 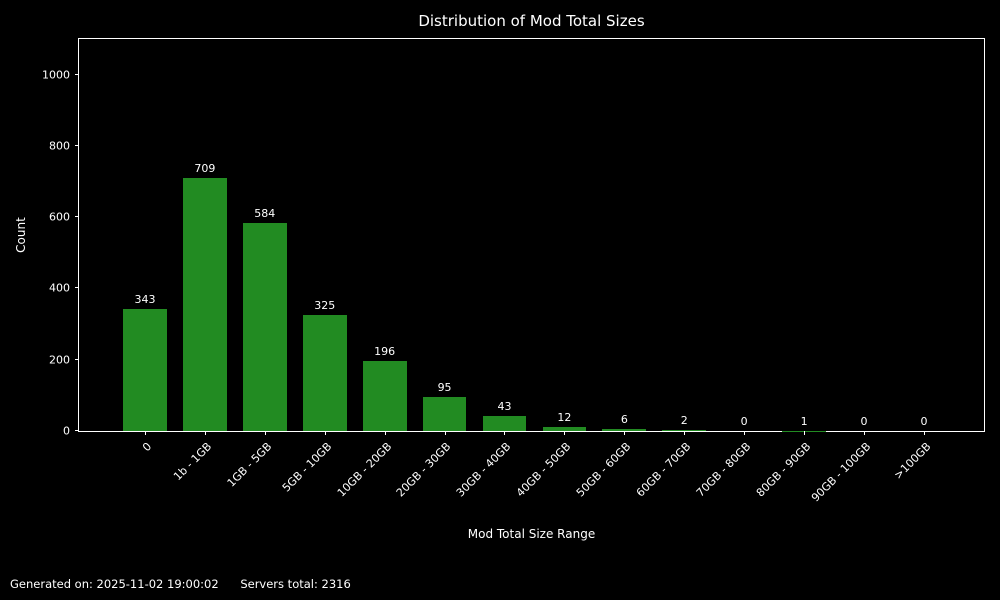 I want to click on bar-slot: 2 60GB - 70GB, so click(x=674, y=269).